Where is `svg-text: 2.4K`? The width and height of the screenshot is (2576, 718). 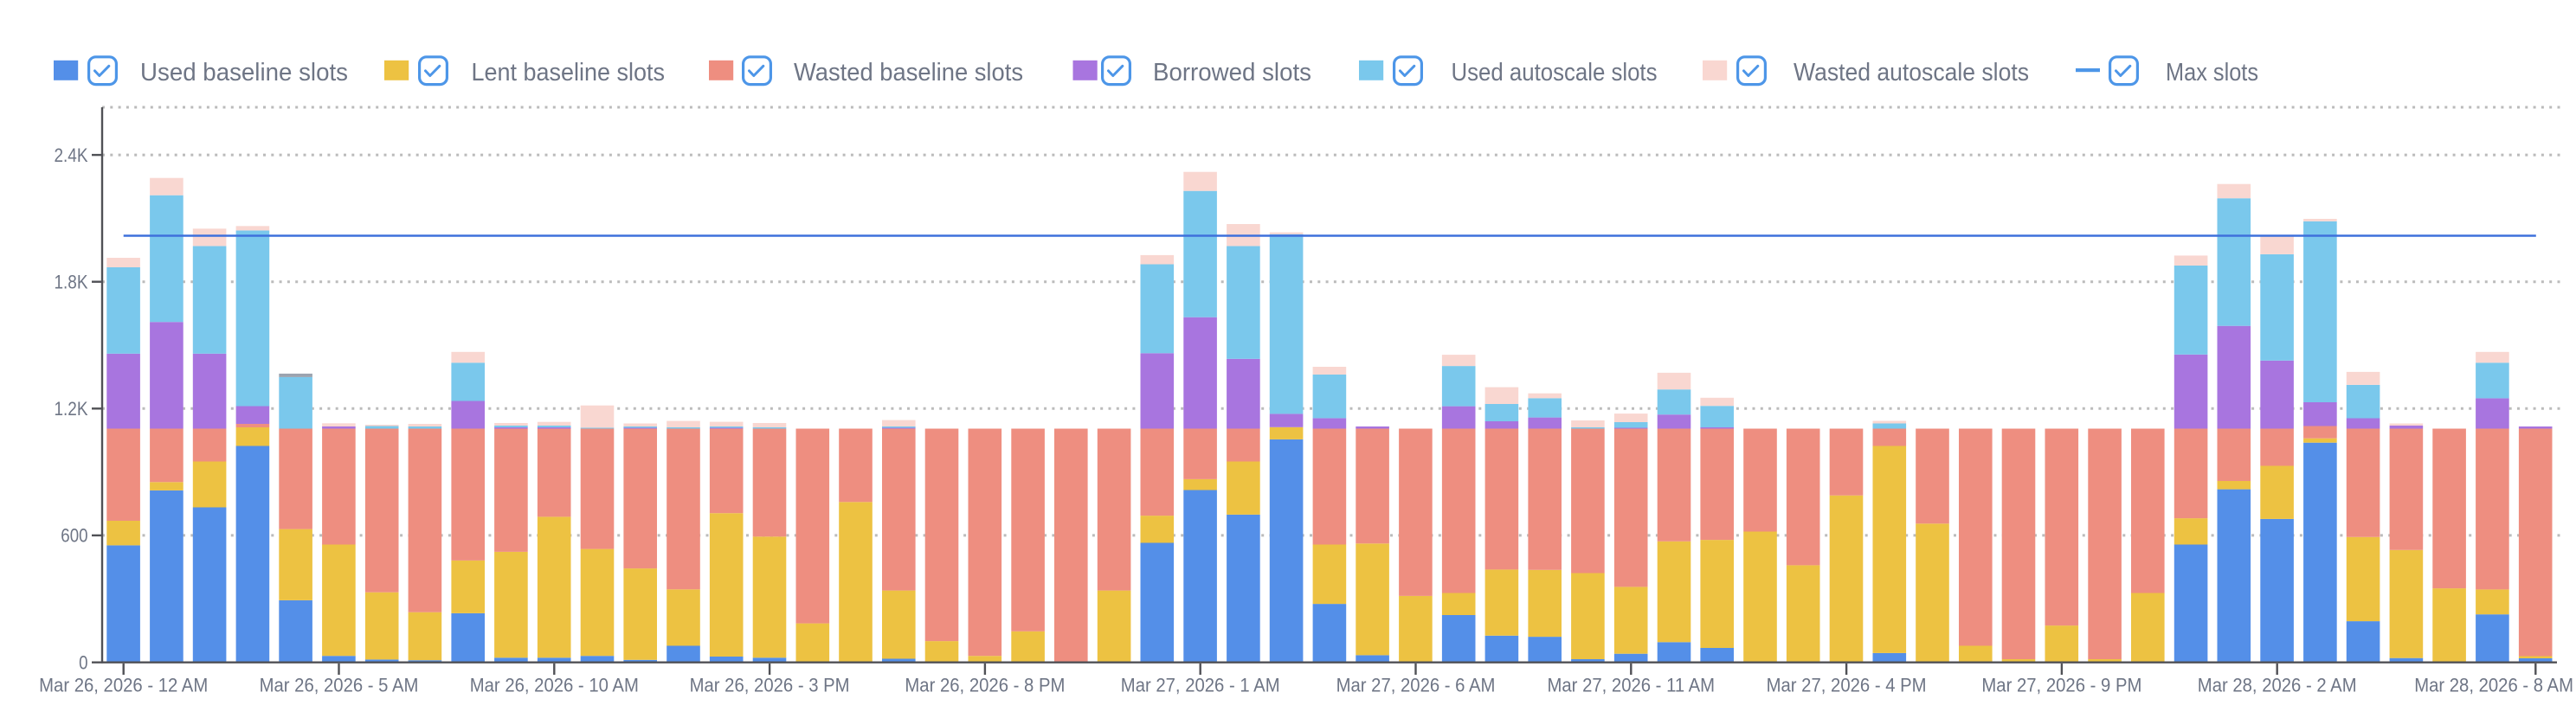
svg-text: 2.4K is located at coordinates (71, 155).